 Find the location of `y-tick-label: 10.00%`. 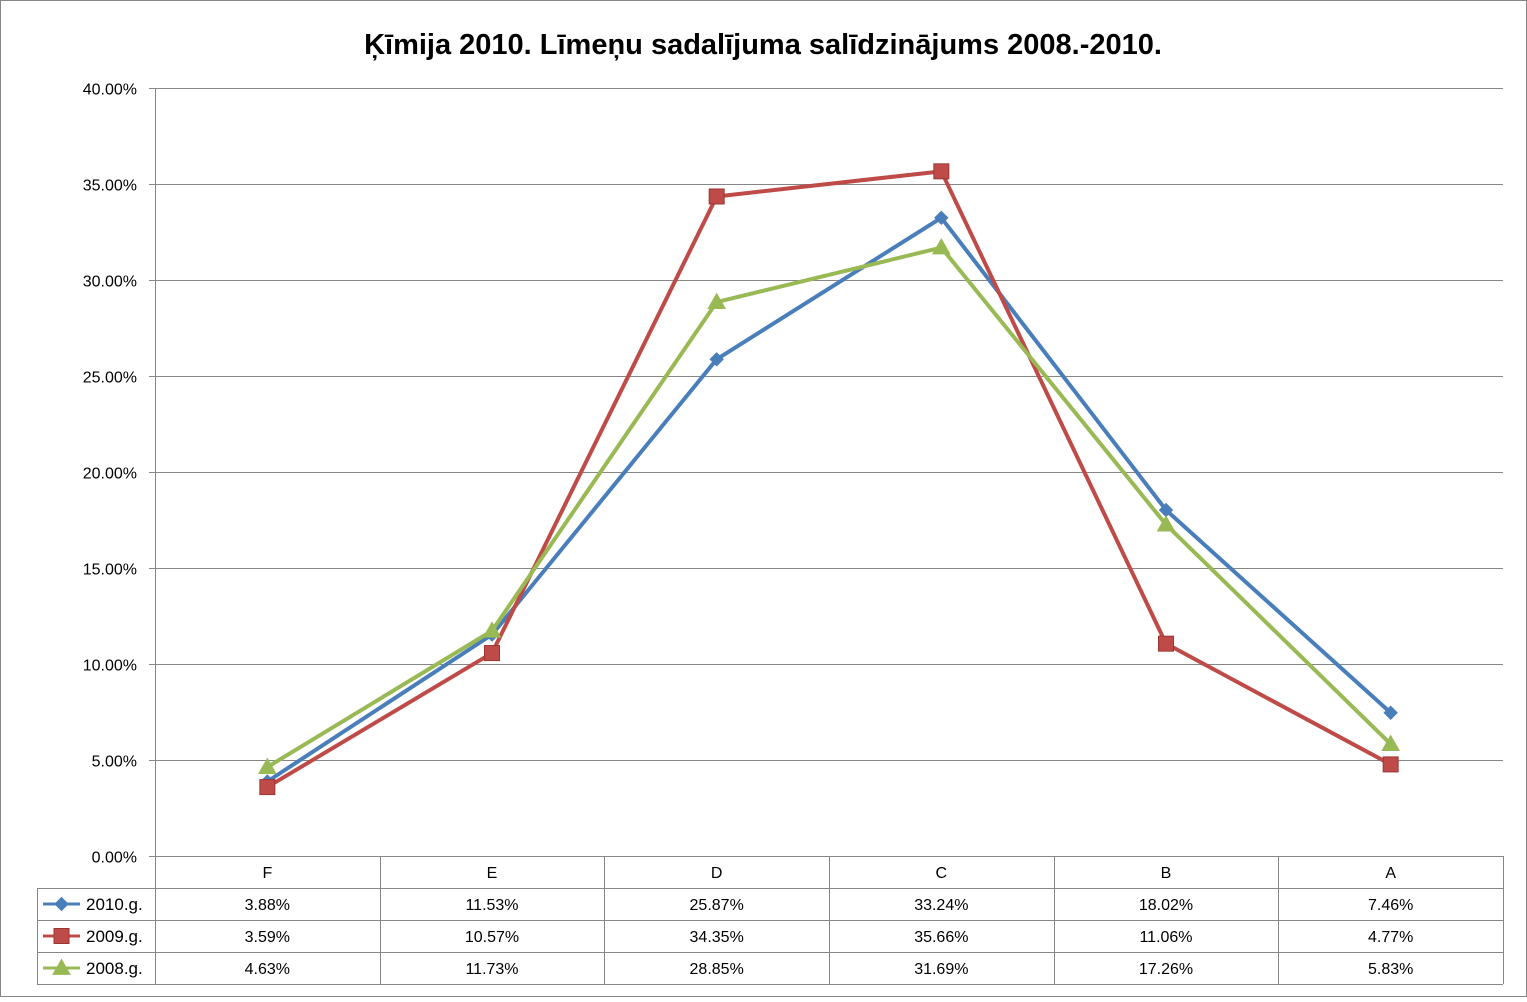

y-tick-label: 10.00% is located at coordinates (110, 666).